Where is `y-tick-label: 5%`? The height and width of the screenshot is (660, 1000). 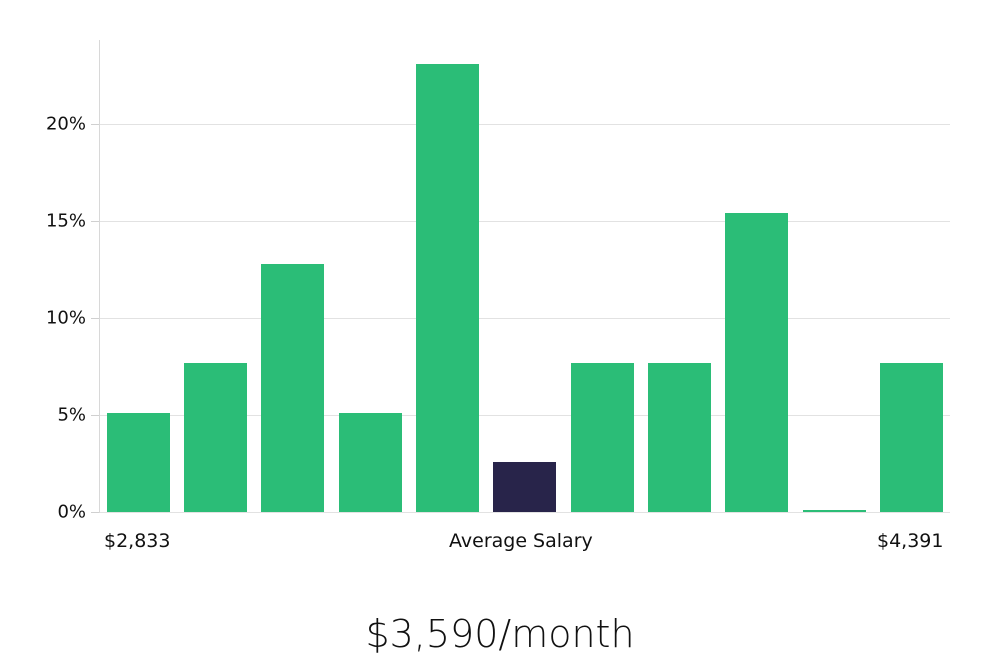 y-tick-label: 5% is located at coordinates (71, 415).